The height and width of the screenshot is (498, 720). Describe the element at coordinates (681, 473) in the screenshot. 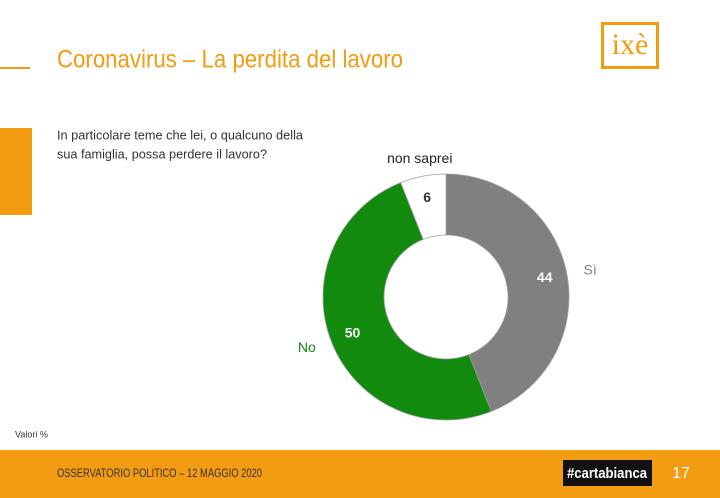

I see `page-number: 17` at that location.